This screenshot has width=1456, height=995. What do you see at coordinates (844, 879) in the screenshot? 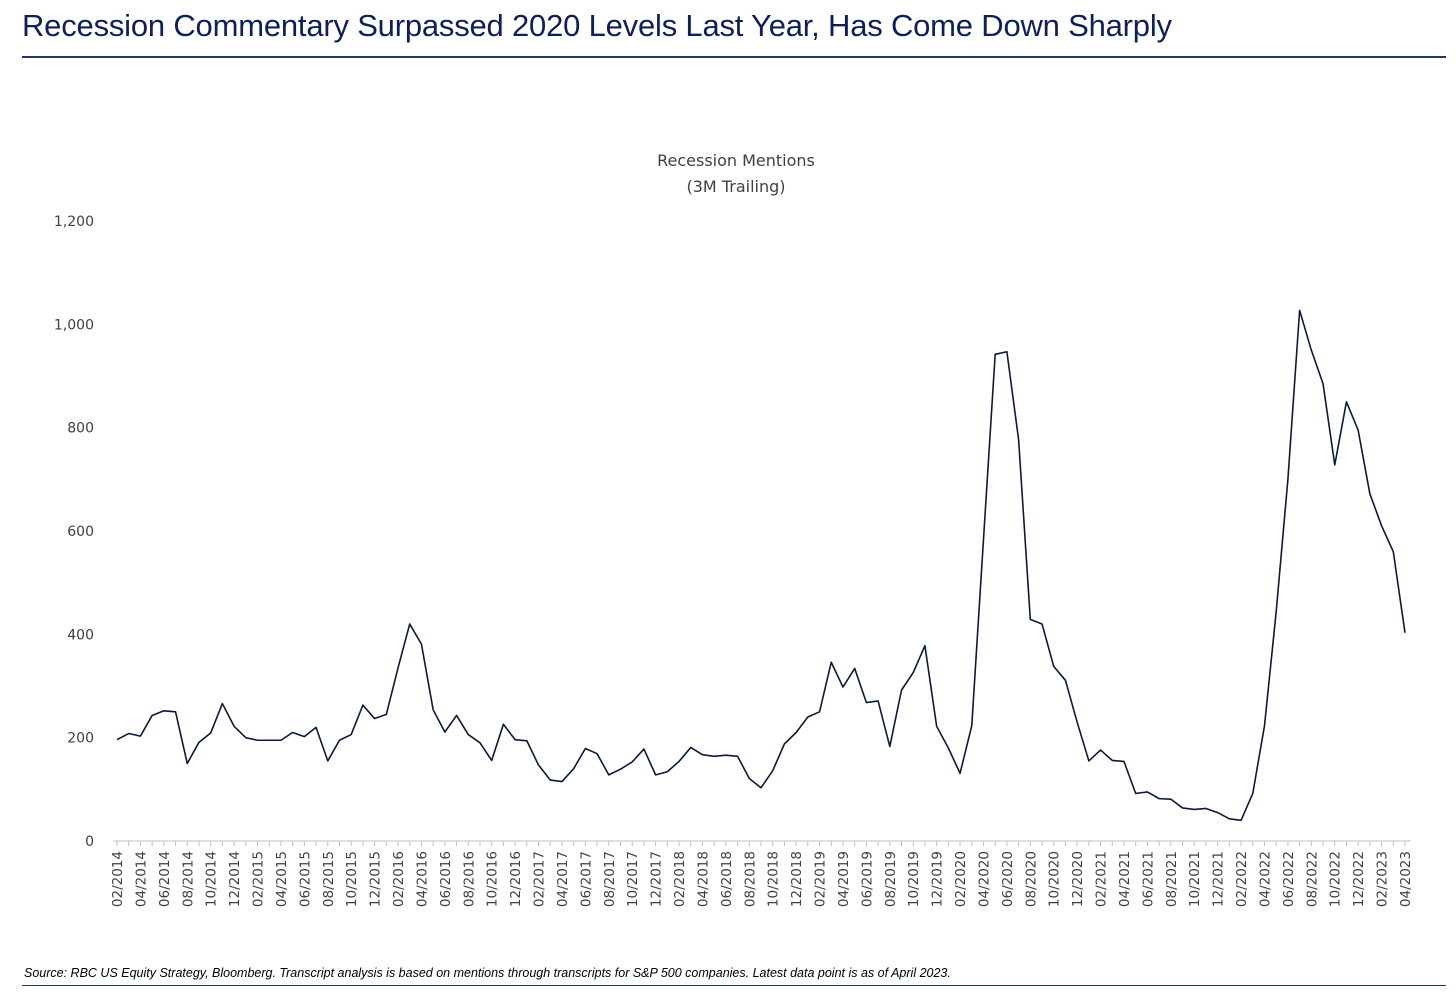
I see `x-tick-label: 04/2019` at bounding box center [844, 879].